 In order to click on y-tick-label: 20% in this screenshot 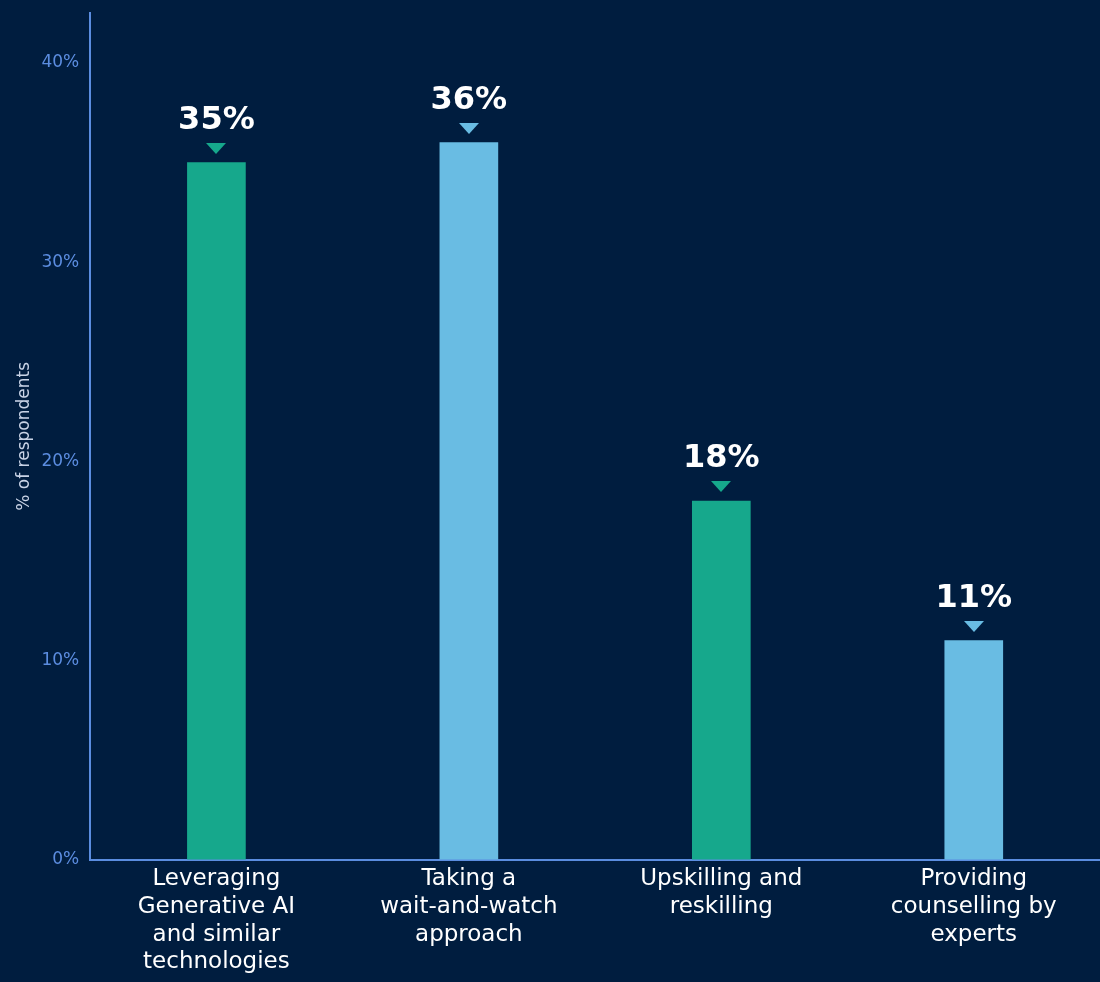, I will do `click(60, 459)`.